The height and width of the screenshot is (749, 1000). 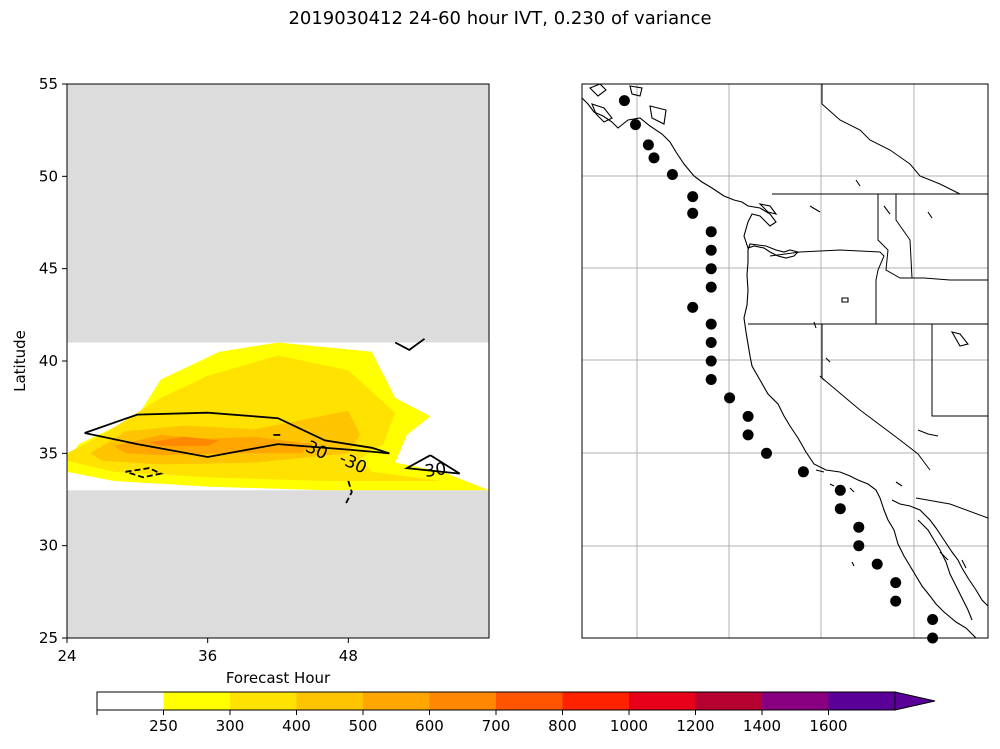 I want to click on y-tick-label: 30, so click(x=48, y=546).